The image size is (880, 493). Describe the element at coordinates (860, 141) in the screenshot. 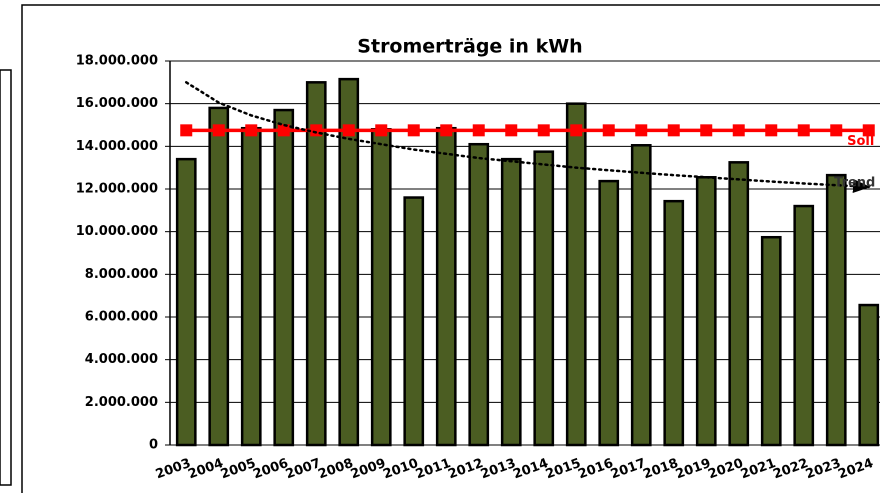

I see `series-label: Soll` at that location.